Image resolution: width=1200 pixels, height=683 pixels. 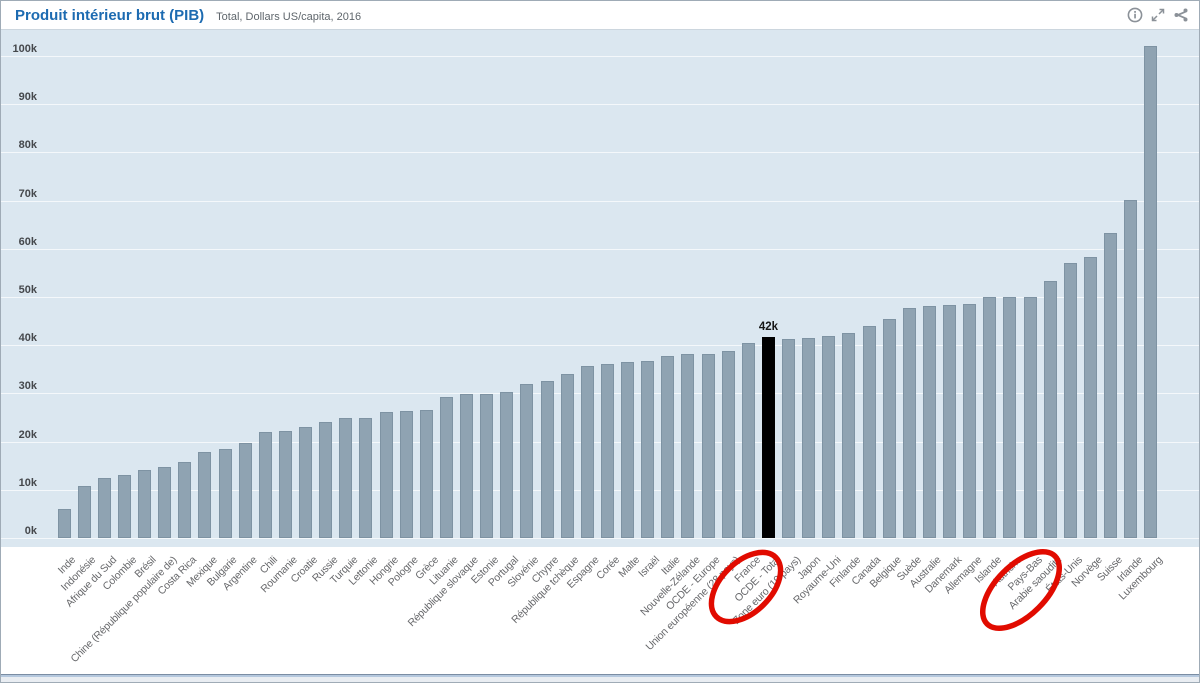 I want to click on y-axis-tick-label: 10k, so click(x=27, y=482).